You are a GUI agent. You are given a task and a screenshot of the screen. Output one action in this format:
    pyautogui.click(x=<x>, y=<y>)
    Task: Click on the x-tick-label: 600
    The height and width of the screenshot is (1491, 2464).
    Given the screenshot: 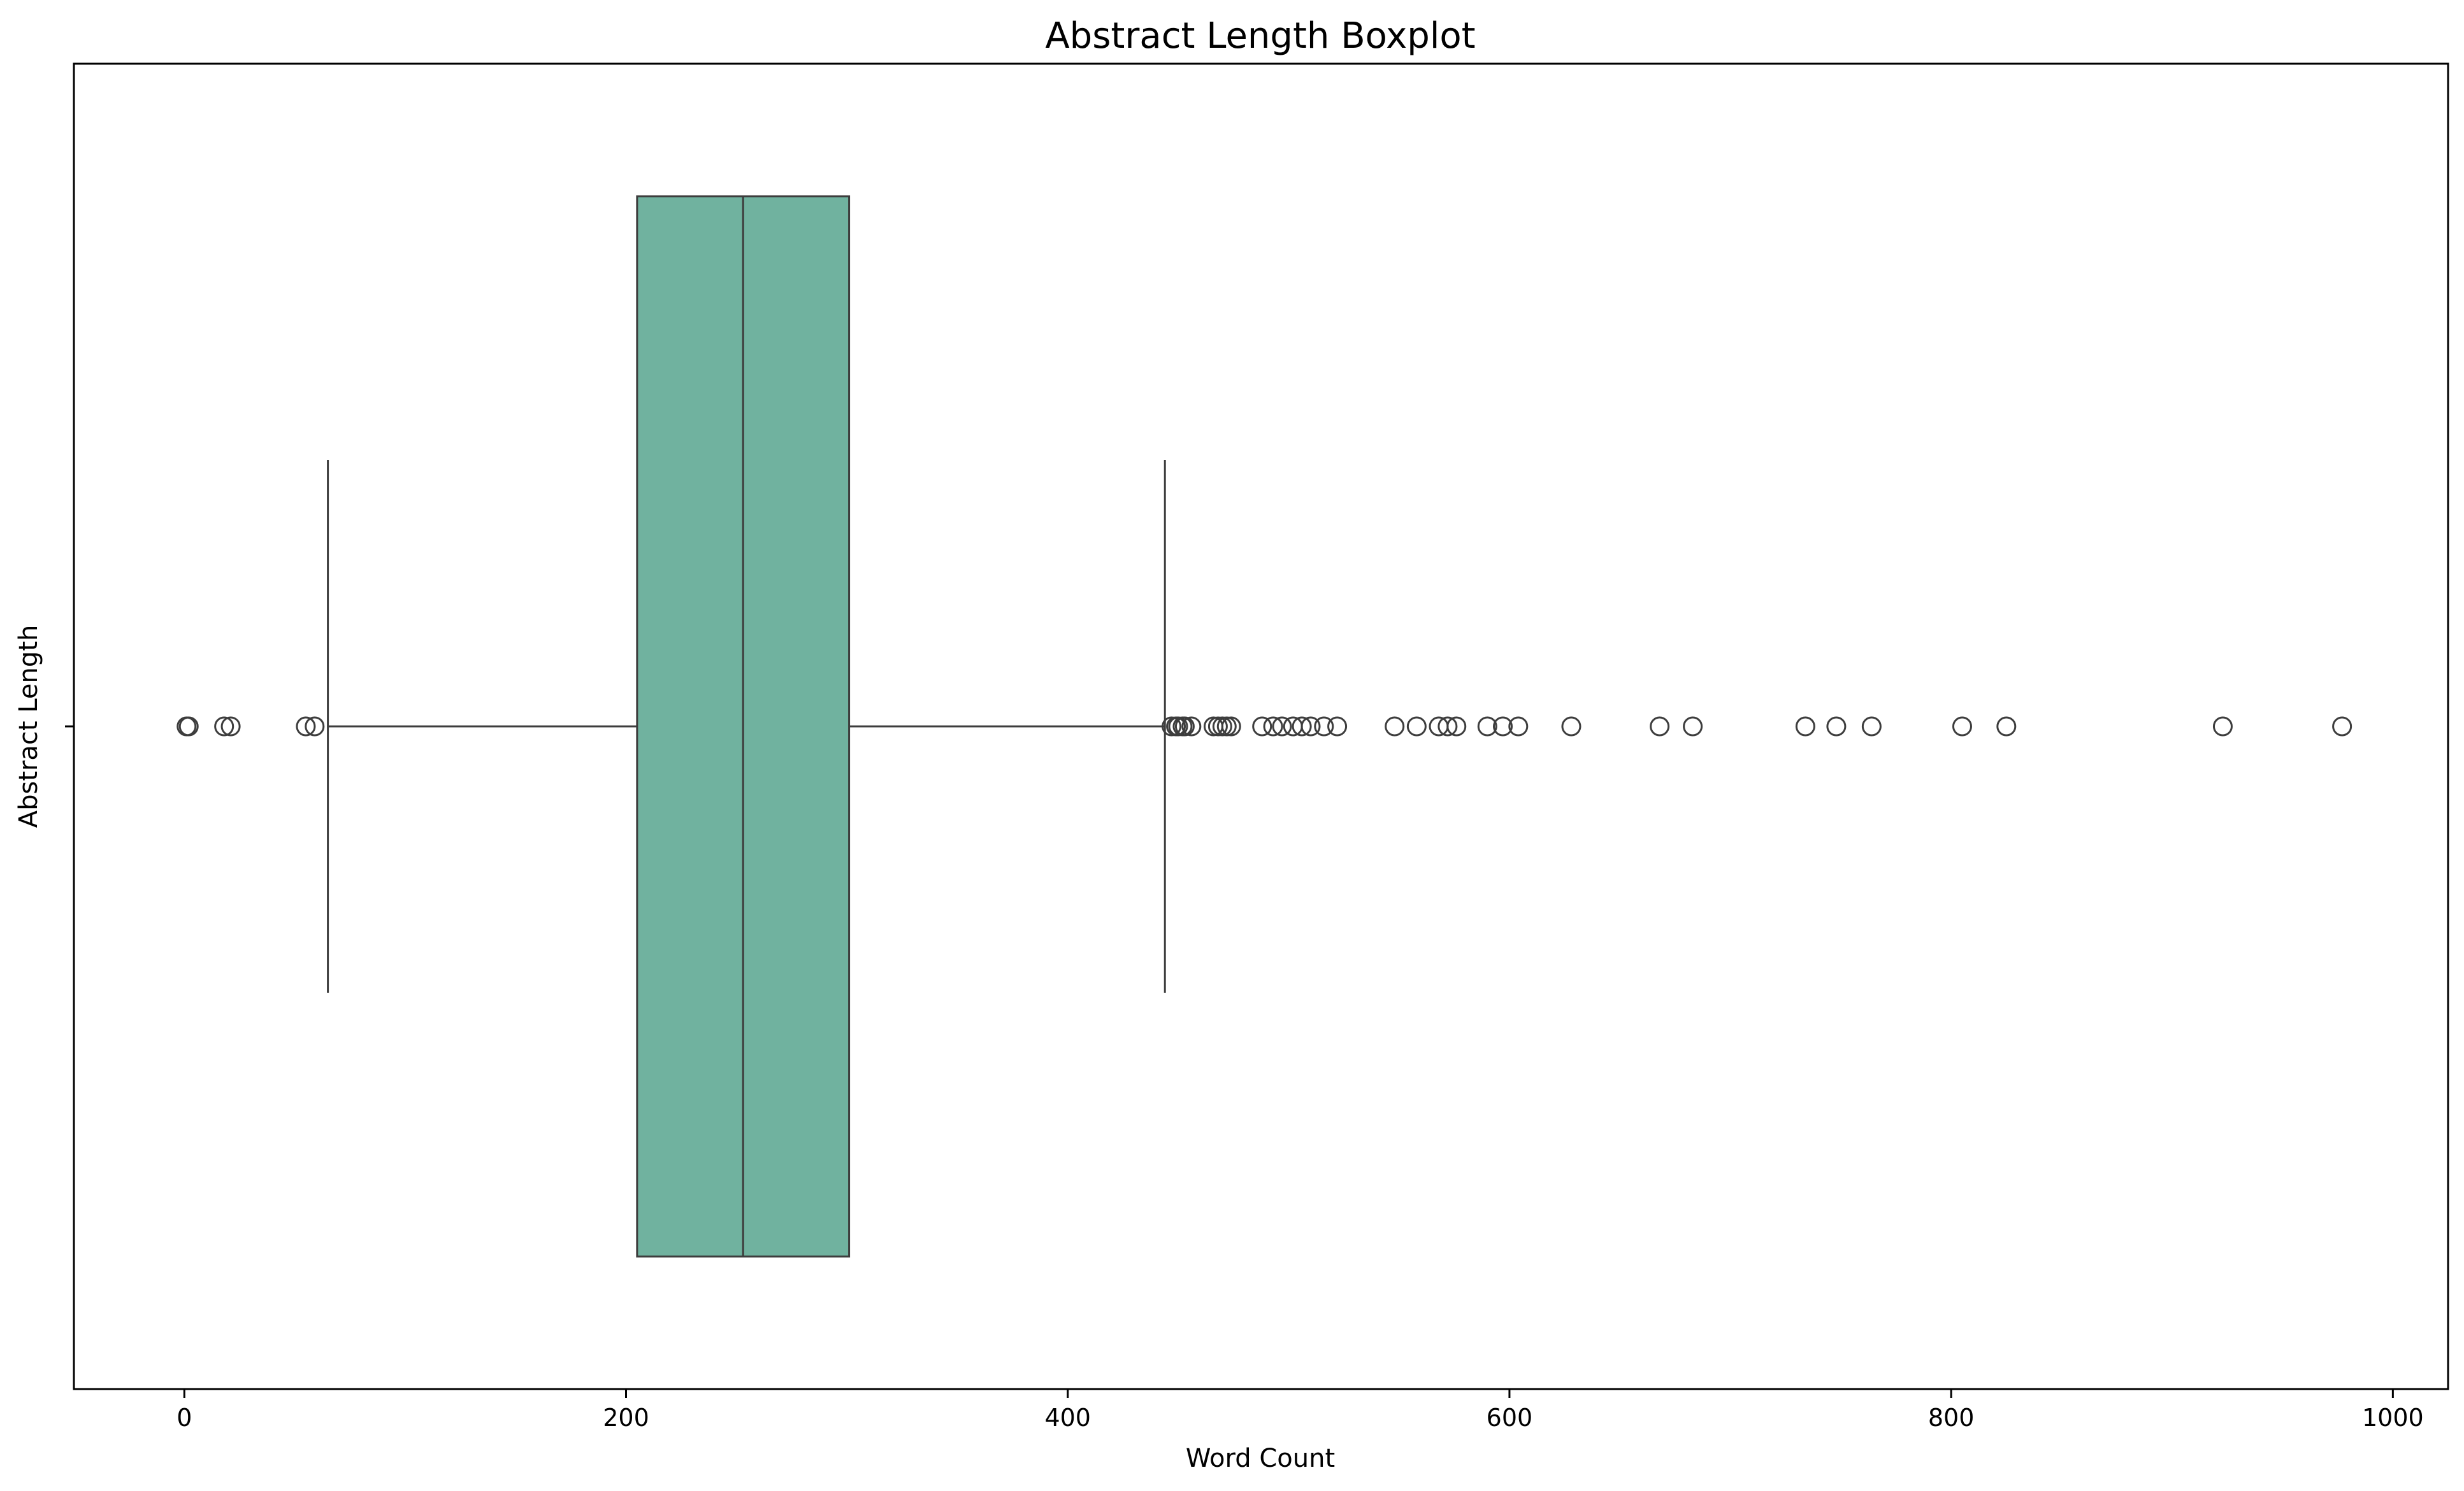 What is the action you would take?
    pyautogui.click(x=1510, y=1418)
    